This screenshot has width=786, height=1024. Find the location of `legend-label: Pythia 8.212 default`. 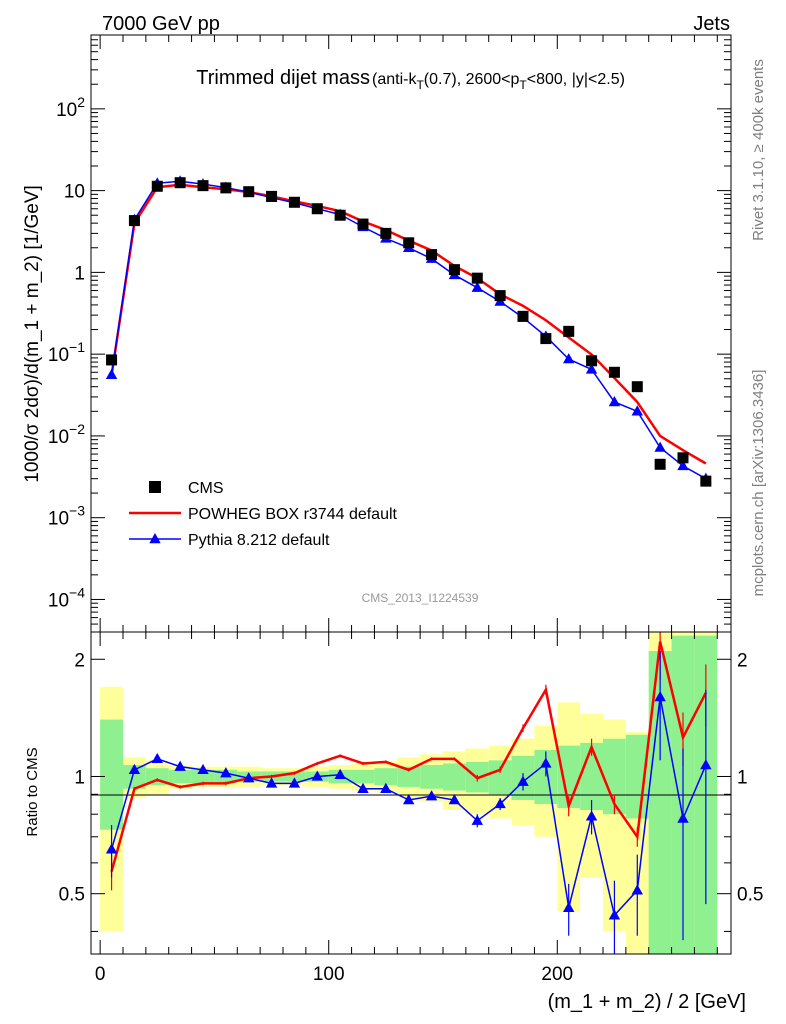

legend-label: Pythia 8.212 default is located at coordinates (259, 540).